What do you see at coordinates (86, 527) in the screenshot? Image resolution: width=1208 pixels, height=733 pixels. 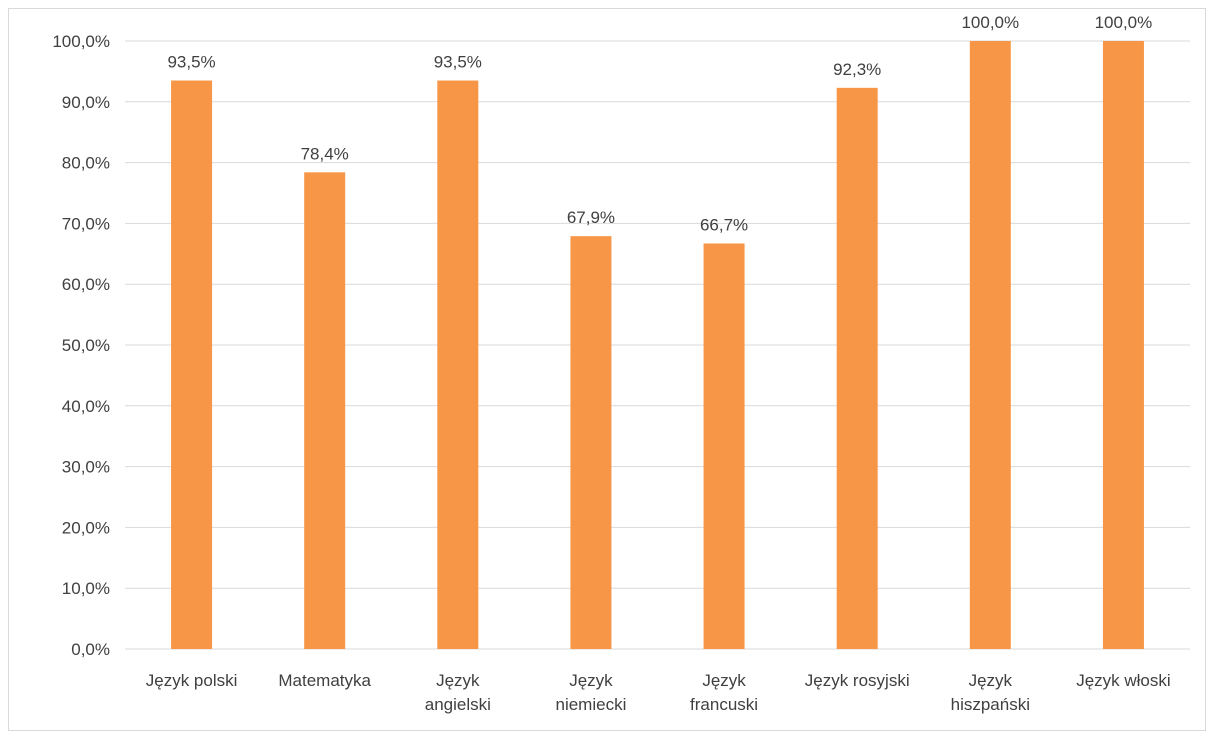 I see `y-tick-label: 20,0%` at bounding box center [86, 527].